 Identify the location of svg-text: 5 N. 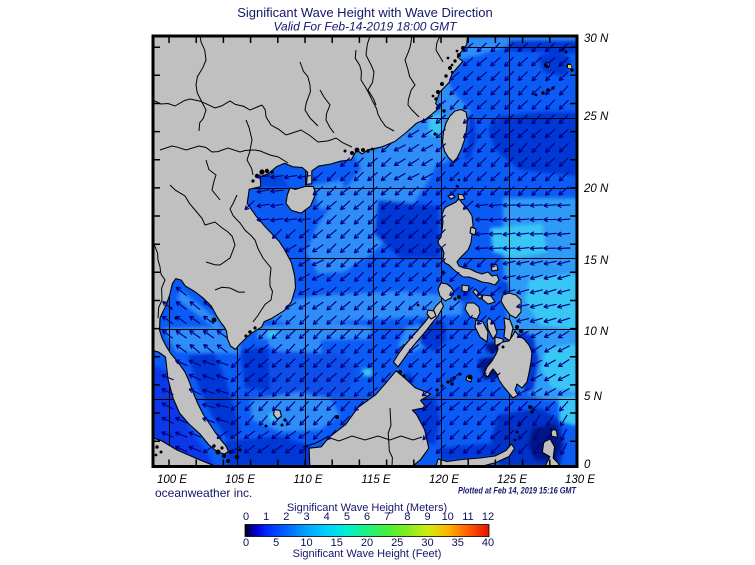
(593, 397).